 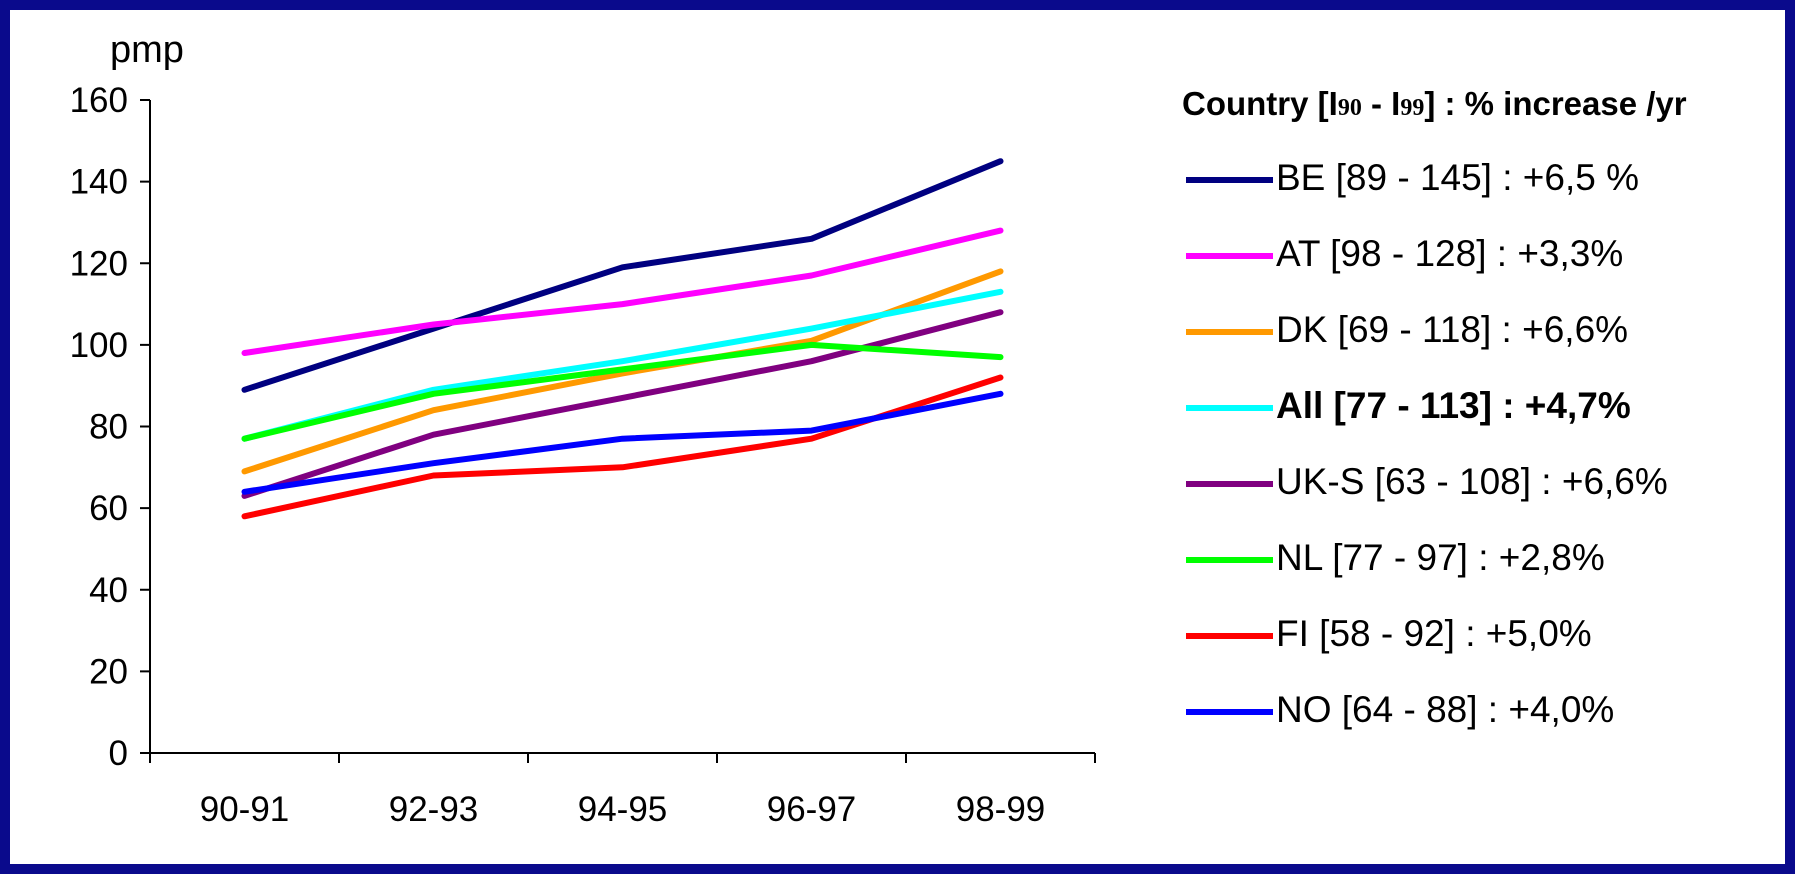 I want to click on legend-item: FI [58 - 92] : +5,0%, so click(x=1477, y=637).